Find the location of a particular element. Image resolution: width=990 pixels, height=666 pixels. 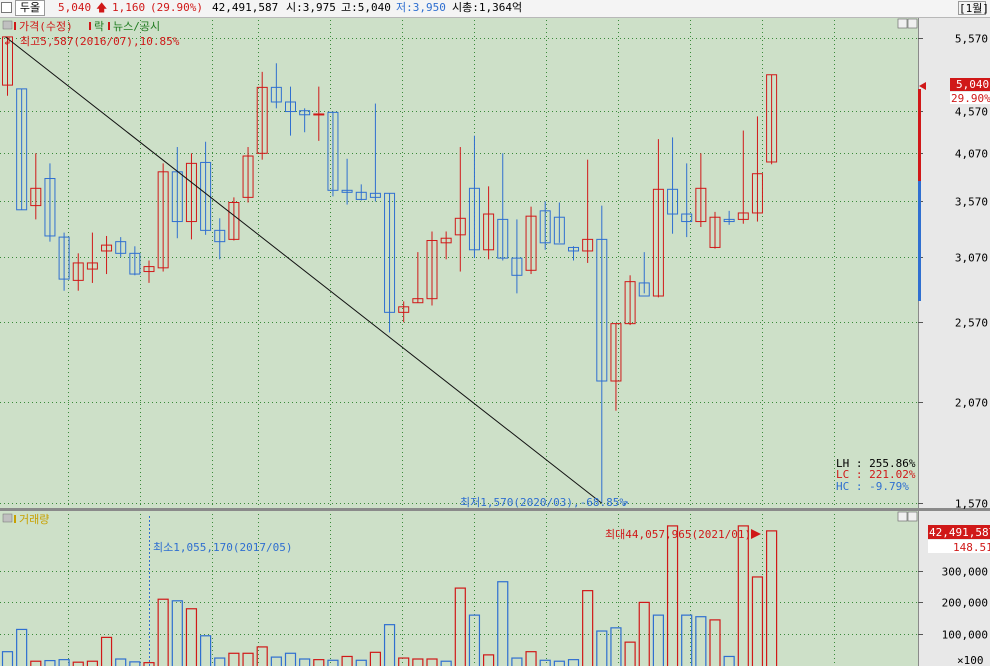

price-axis-ticks: 5,570 4,570 4,070 3,570 3,070 2,570 2,070 1,570 is located at coordinates (953, 272).